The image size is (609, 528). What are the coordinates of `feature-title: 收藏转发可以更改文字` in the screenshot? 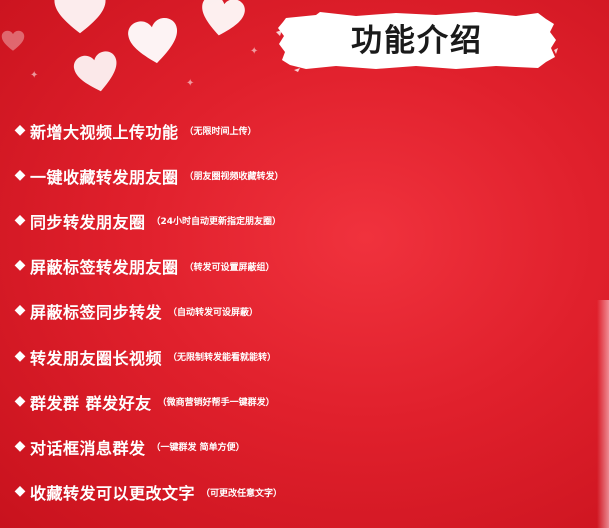 It's located at (113, 494).